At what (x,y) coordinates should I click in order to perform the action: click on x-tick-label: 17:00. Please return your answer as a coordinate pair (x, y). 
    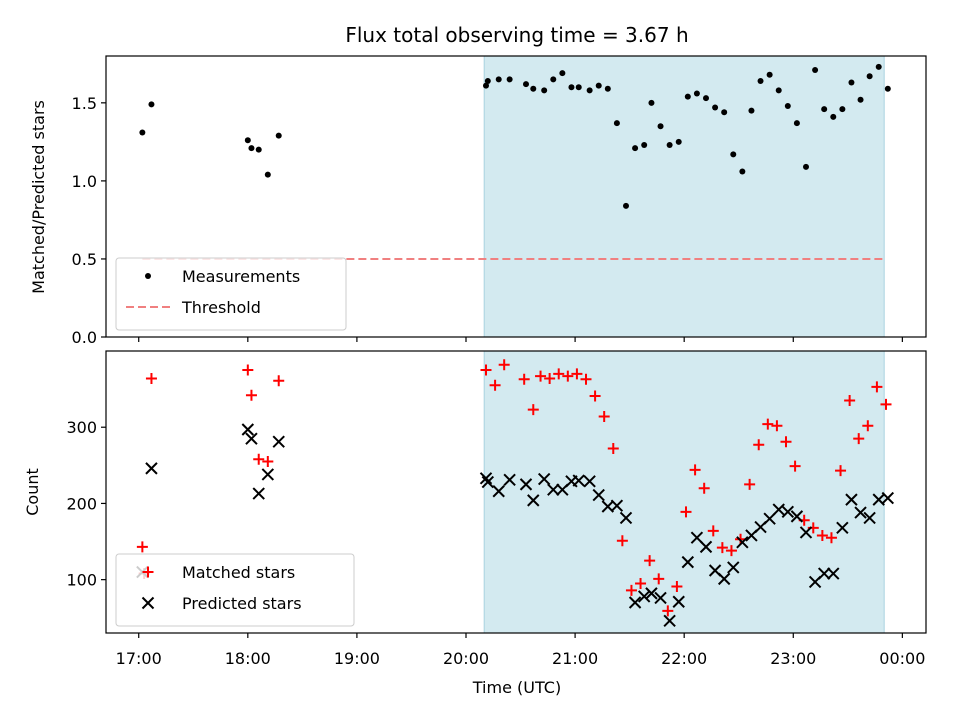
    Looking at the image, I should click on (139, 658).